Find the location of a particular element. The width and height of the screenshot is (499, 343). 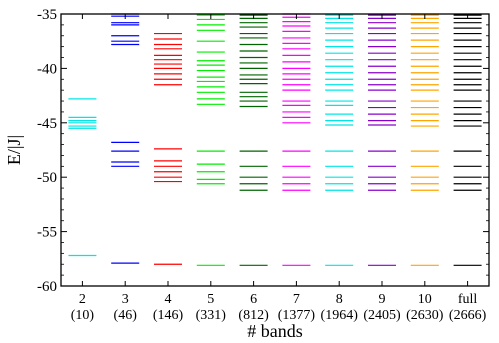

y-tick-label: -50 is located at coordinates (47, 178).